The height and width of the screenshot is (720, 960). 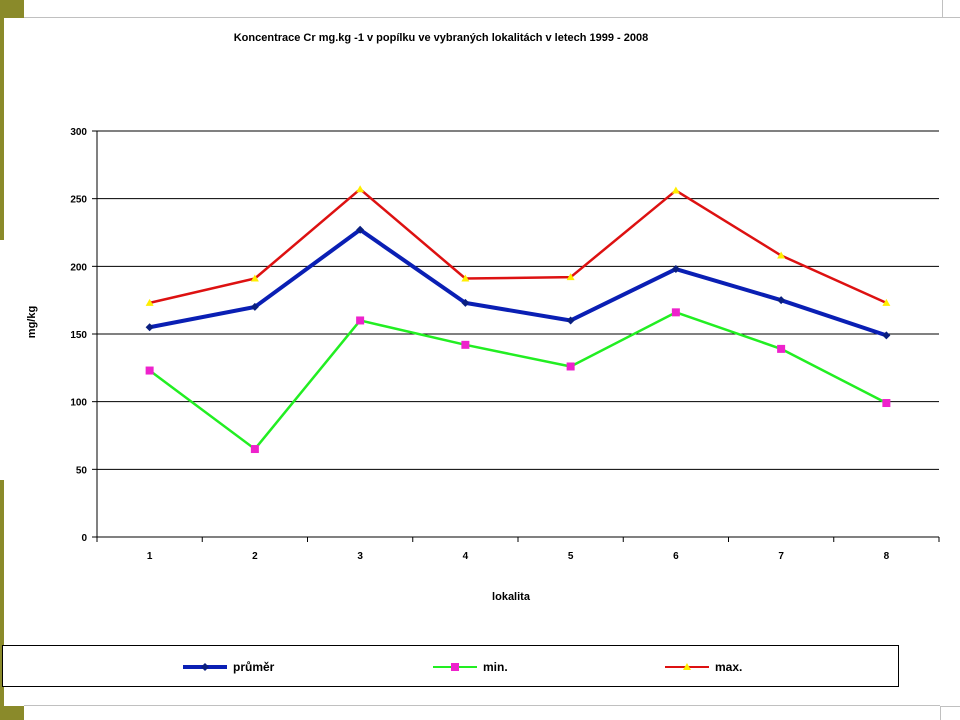 I want to click on corner-decoration-bottom-right, so click(x=950, y=713).